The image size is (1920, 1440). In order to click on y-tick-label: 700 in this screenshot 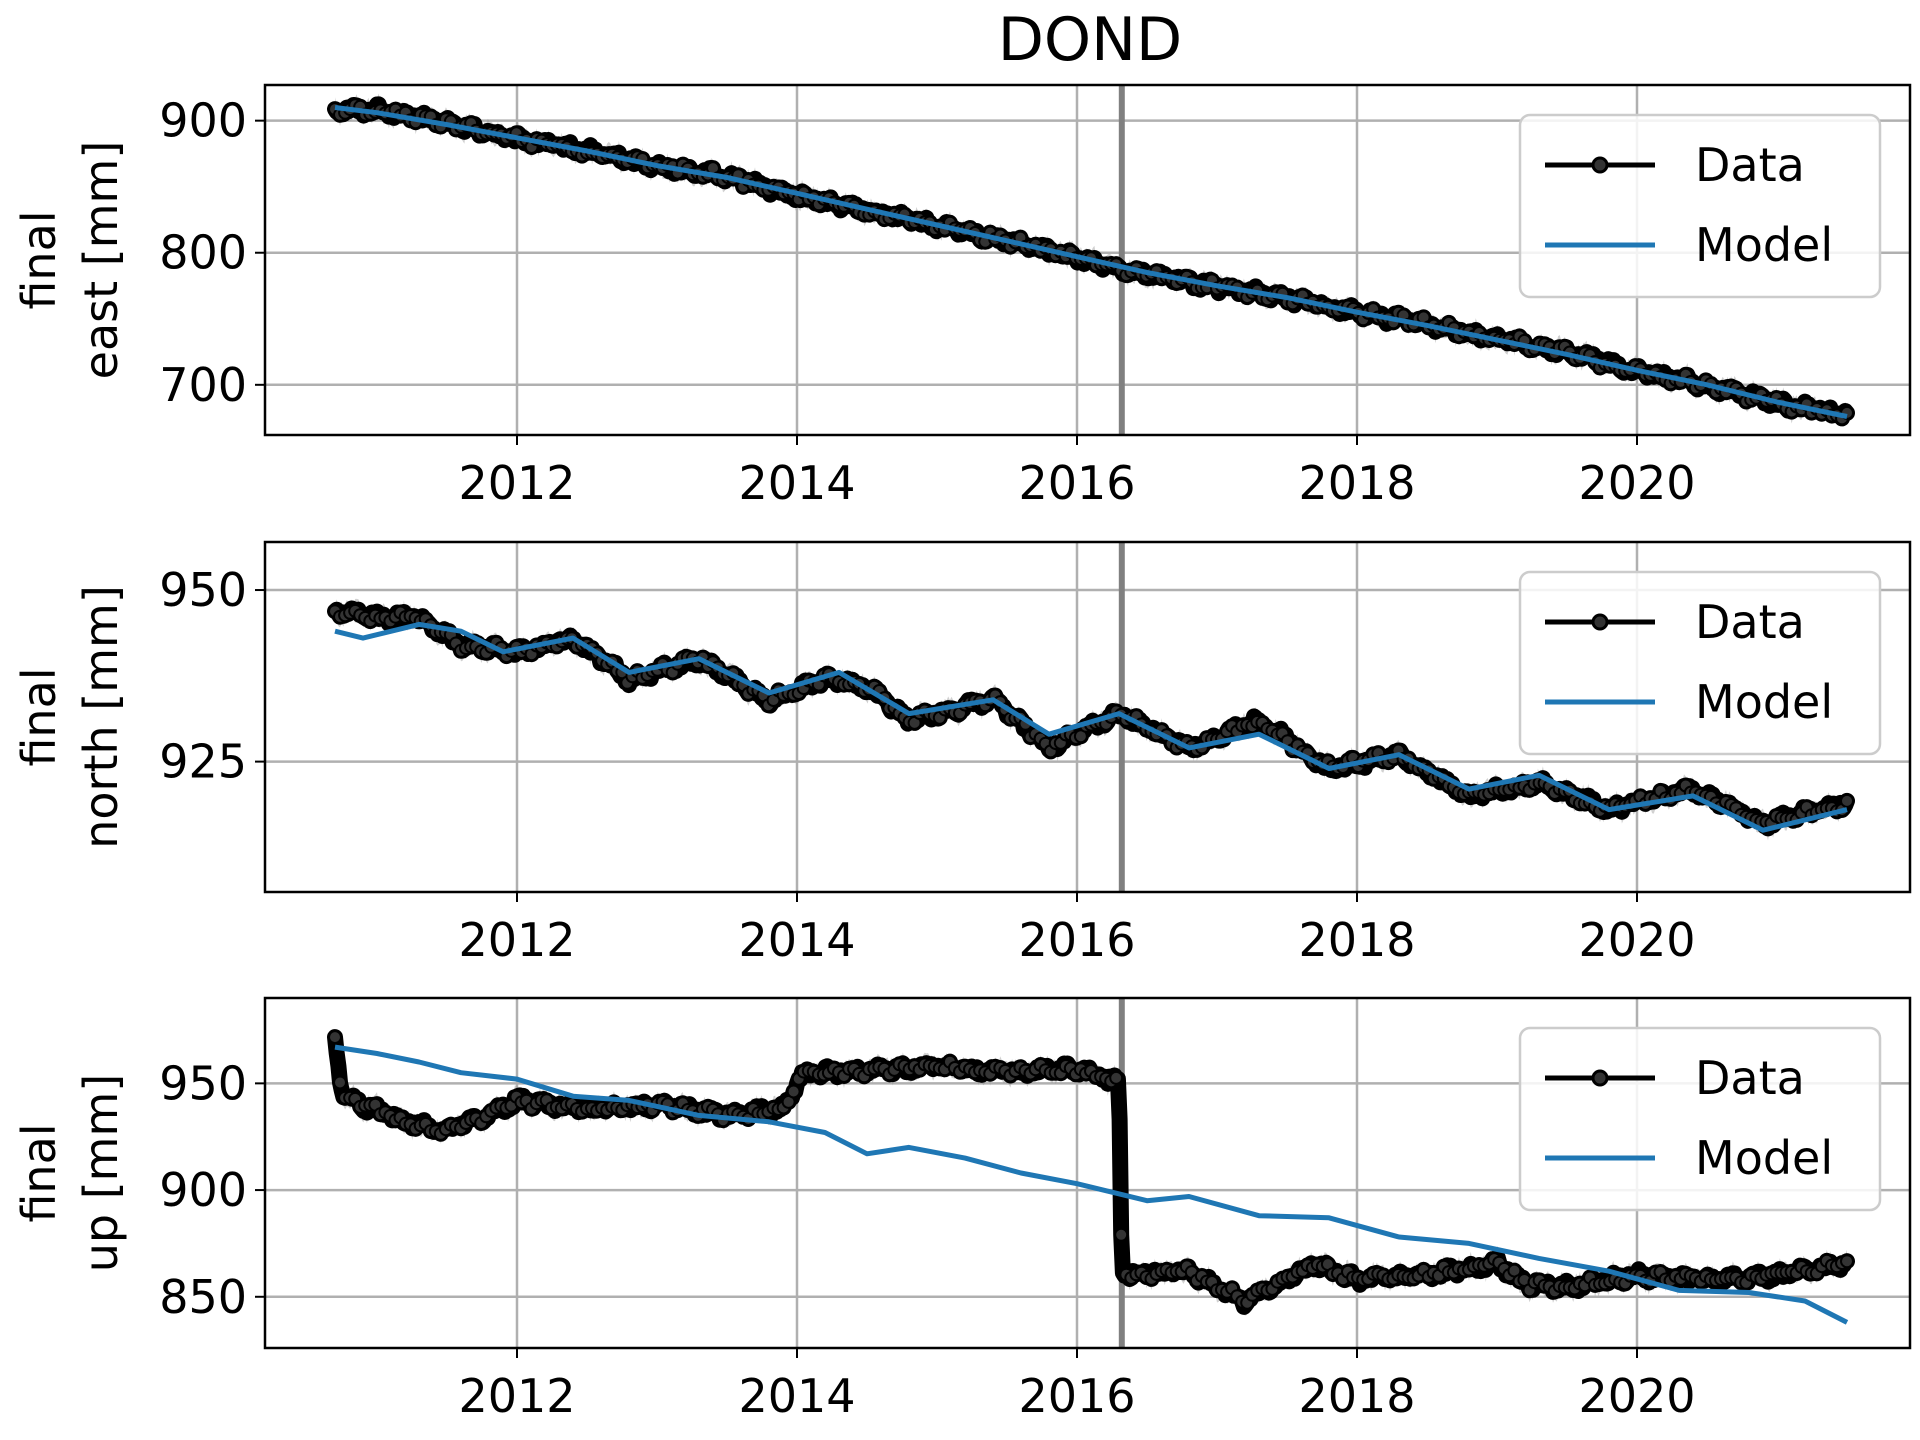, I will do `click(203, 385)`.